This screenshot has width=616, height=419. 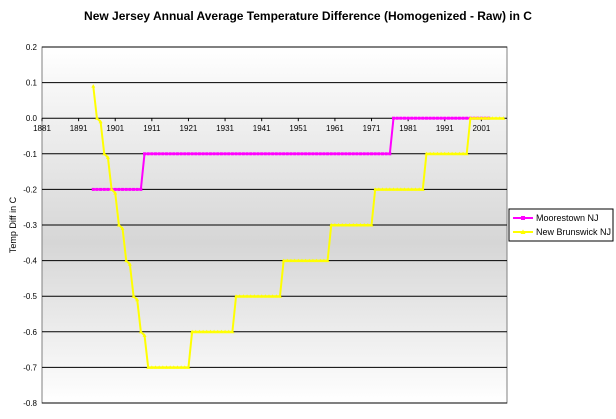 I want to click on y-tick-label: -0.7, so click(x=30, y=367).